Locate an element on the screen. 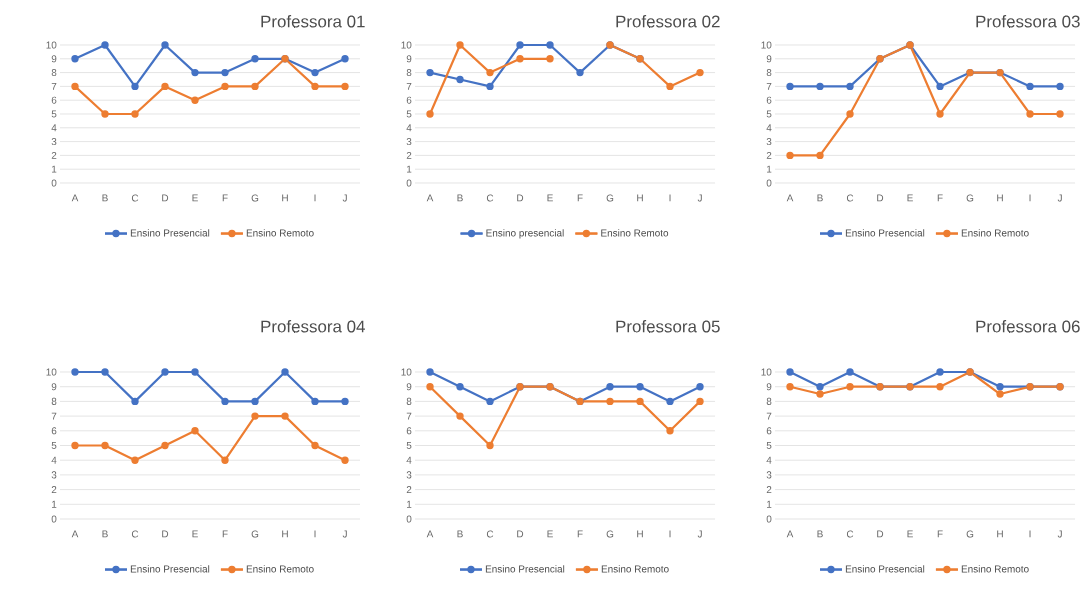 This screenshot has height=599, width=1090. y-tick-label: 6 is located at coordinates (769, 431).